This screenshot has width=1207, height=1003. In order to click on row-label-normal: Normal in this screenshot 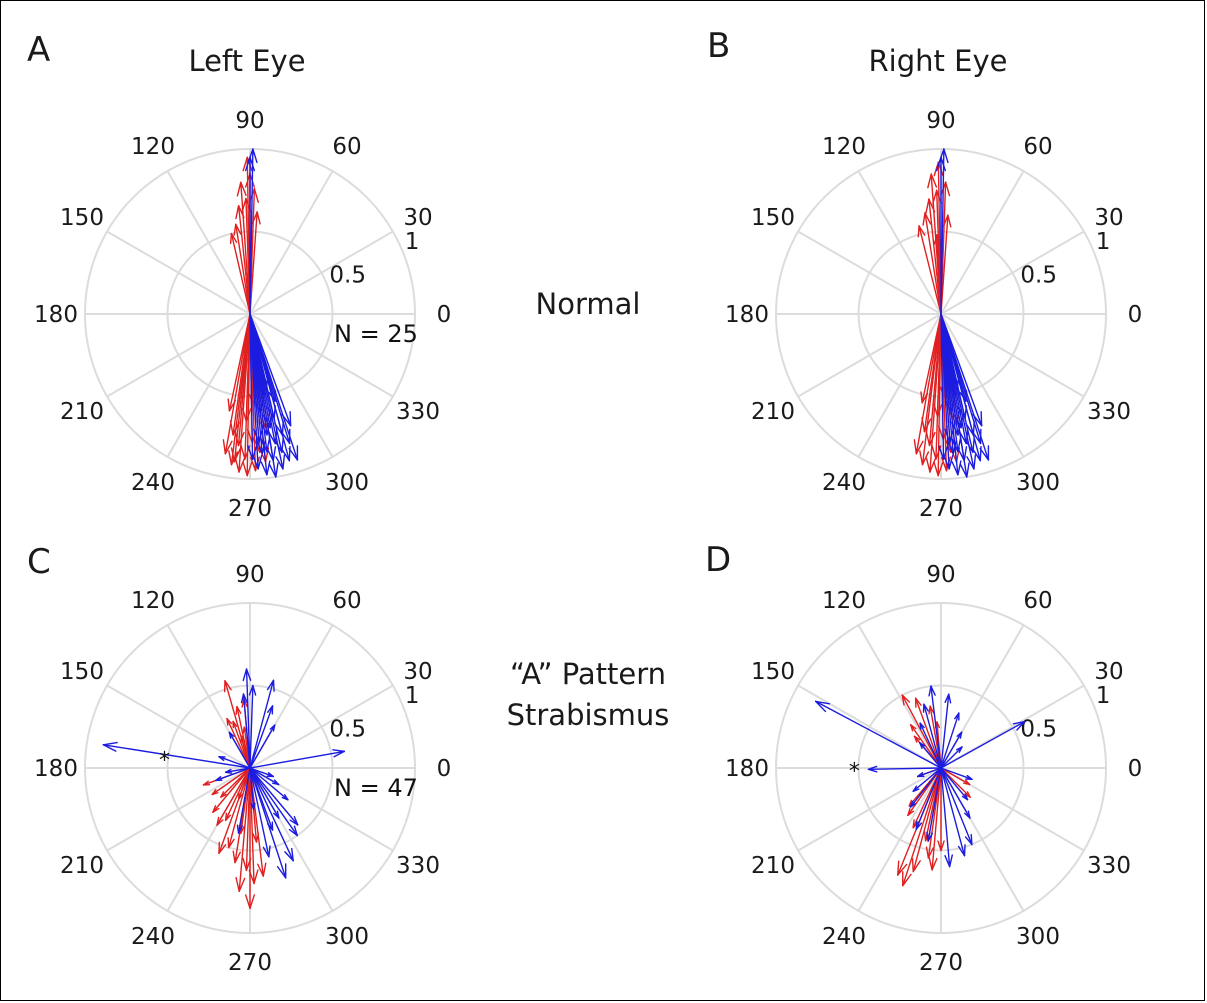, I will do `click(588, 304)`.